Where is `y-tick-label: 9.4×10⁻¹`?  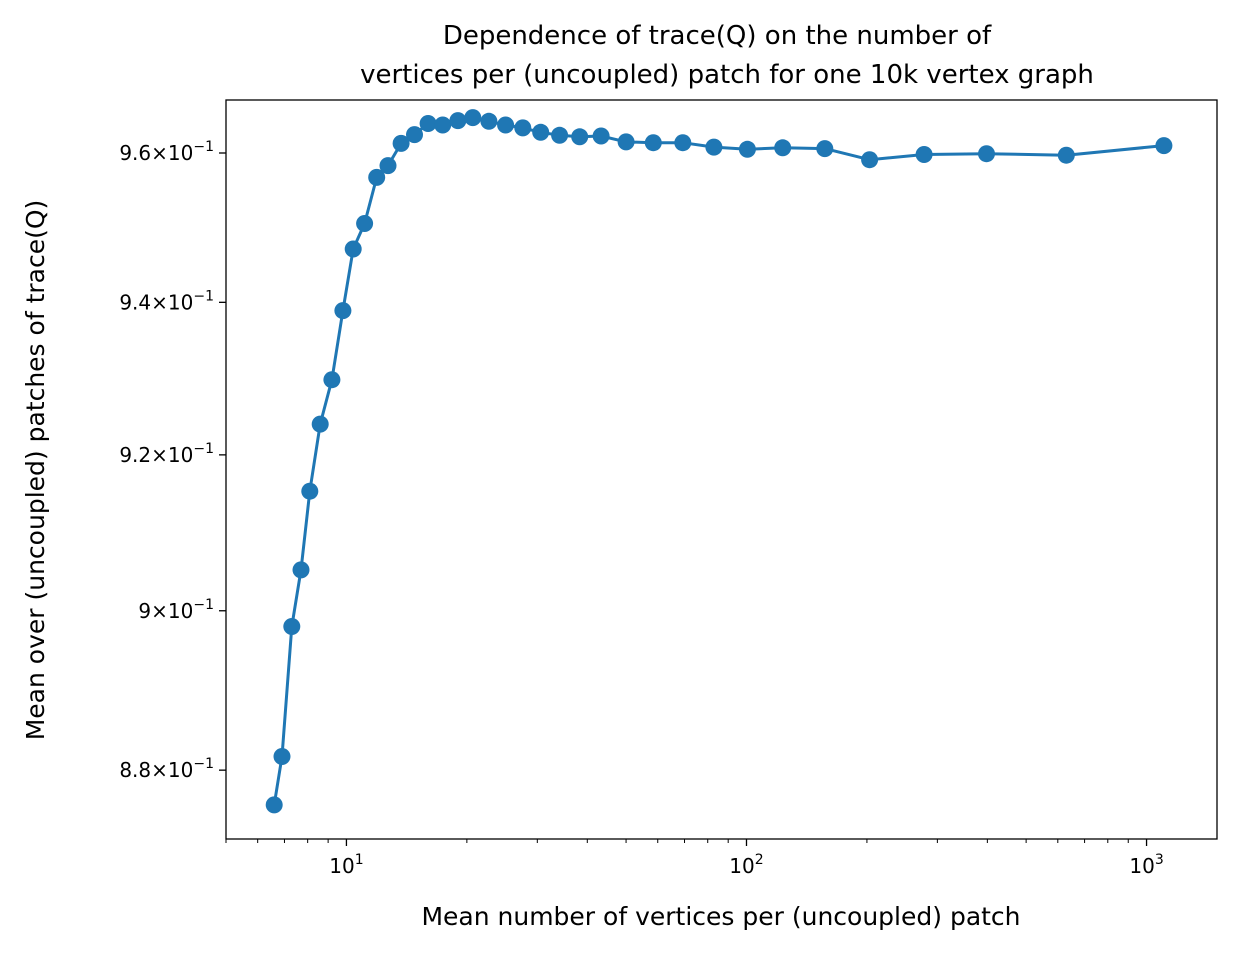 y-tick-label: 9.4×10⁻¹ is located at coordinates (166, 301).